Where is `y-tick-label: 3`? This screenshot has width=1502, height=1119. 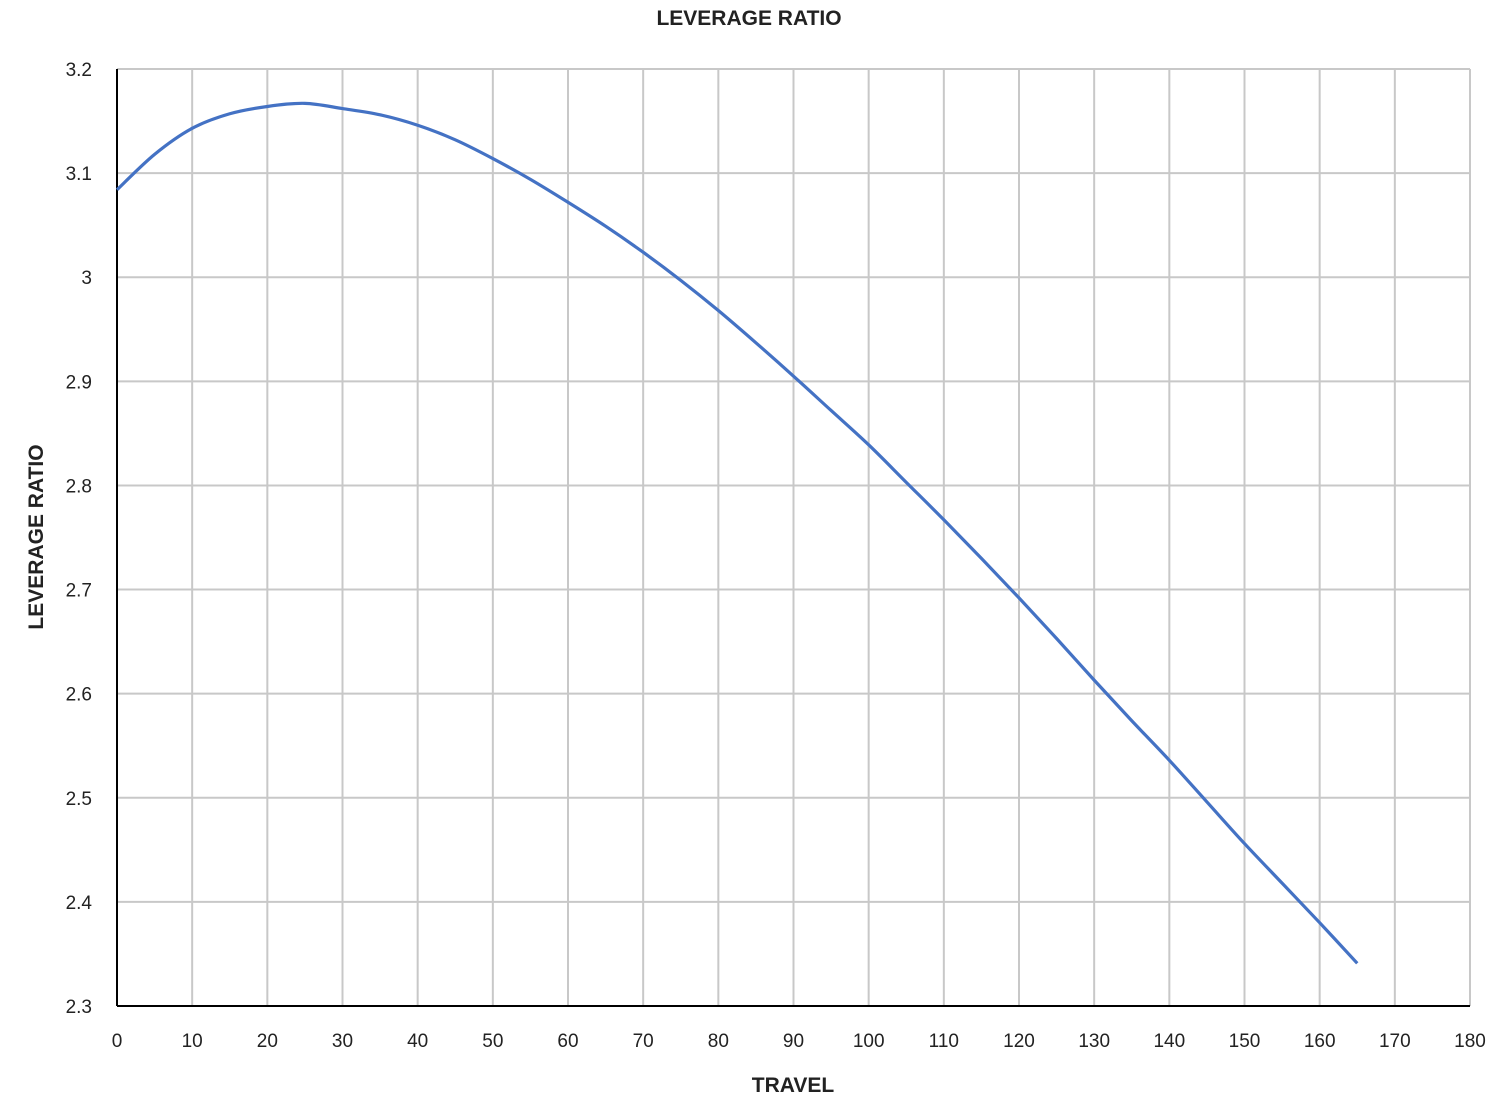 y-tick-label: 3 is located at coordinates (86, 278).